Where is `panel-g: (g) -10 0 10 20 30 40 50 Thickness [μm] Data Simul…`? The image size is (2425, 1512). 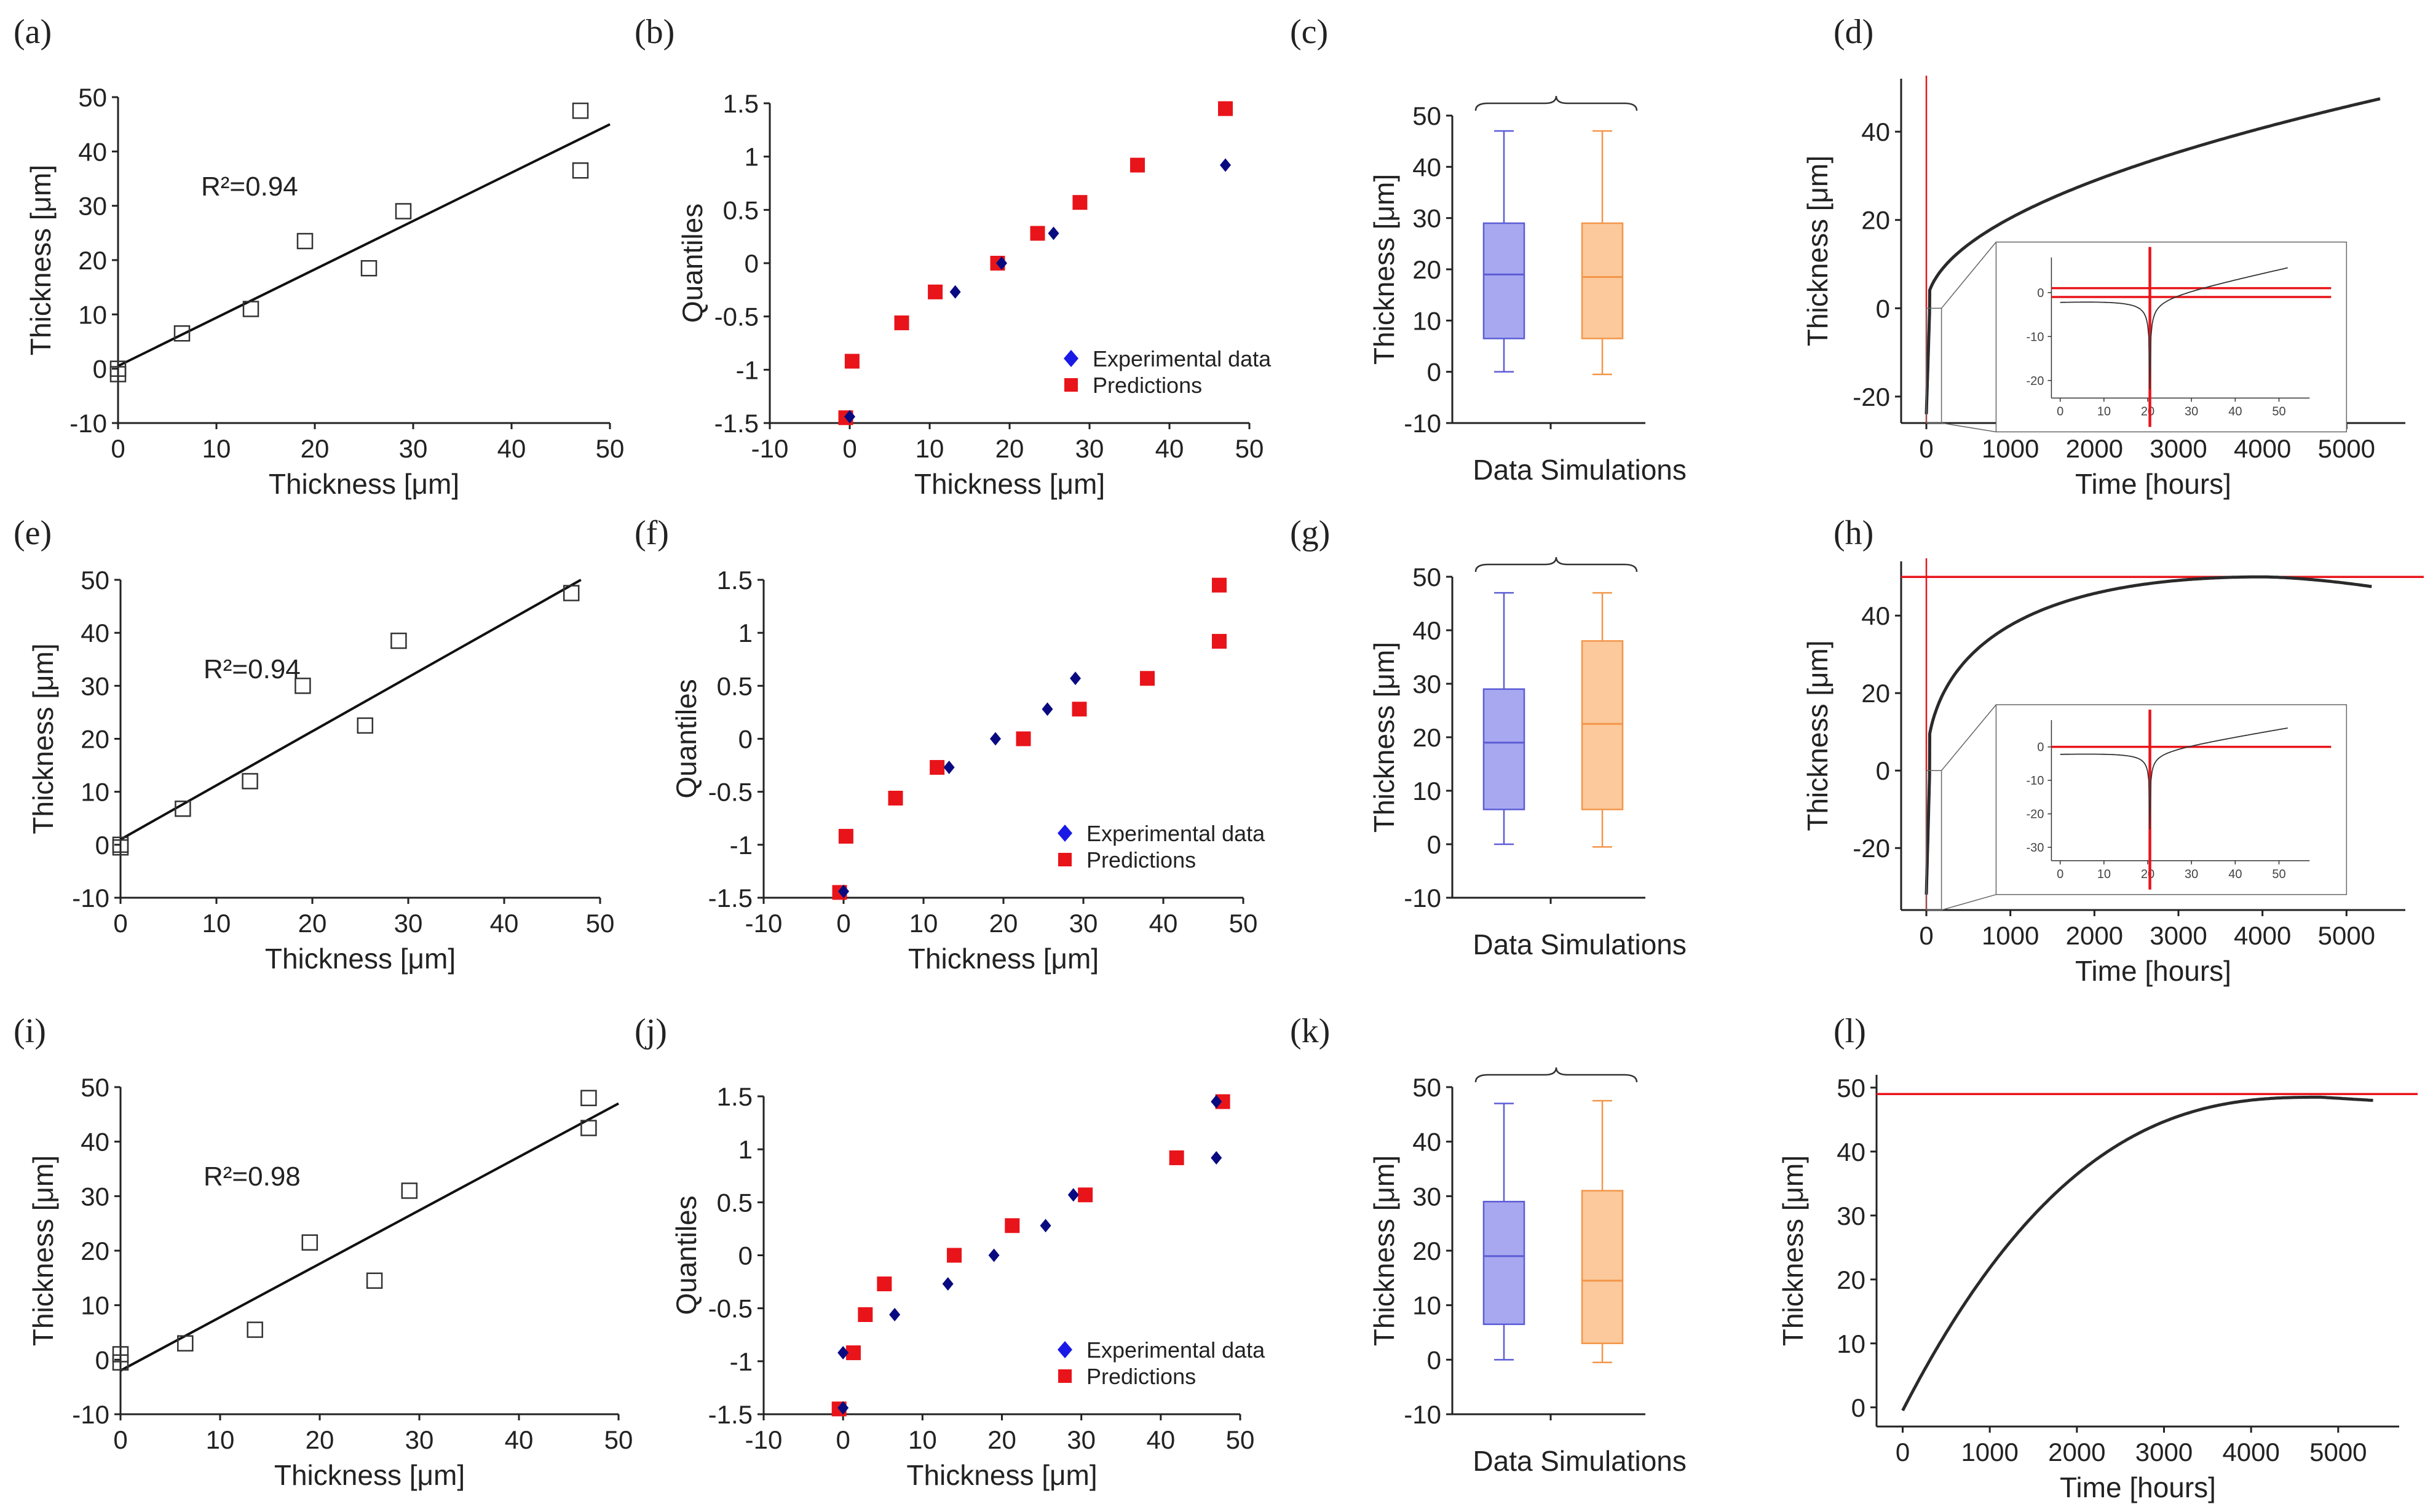 panel-g: (g) -10 0 10 20 30 40 50 Thickness [μm] Data Simul… is located at coordinates (1488, 737).